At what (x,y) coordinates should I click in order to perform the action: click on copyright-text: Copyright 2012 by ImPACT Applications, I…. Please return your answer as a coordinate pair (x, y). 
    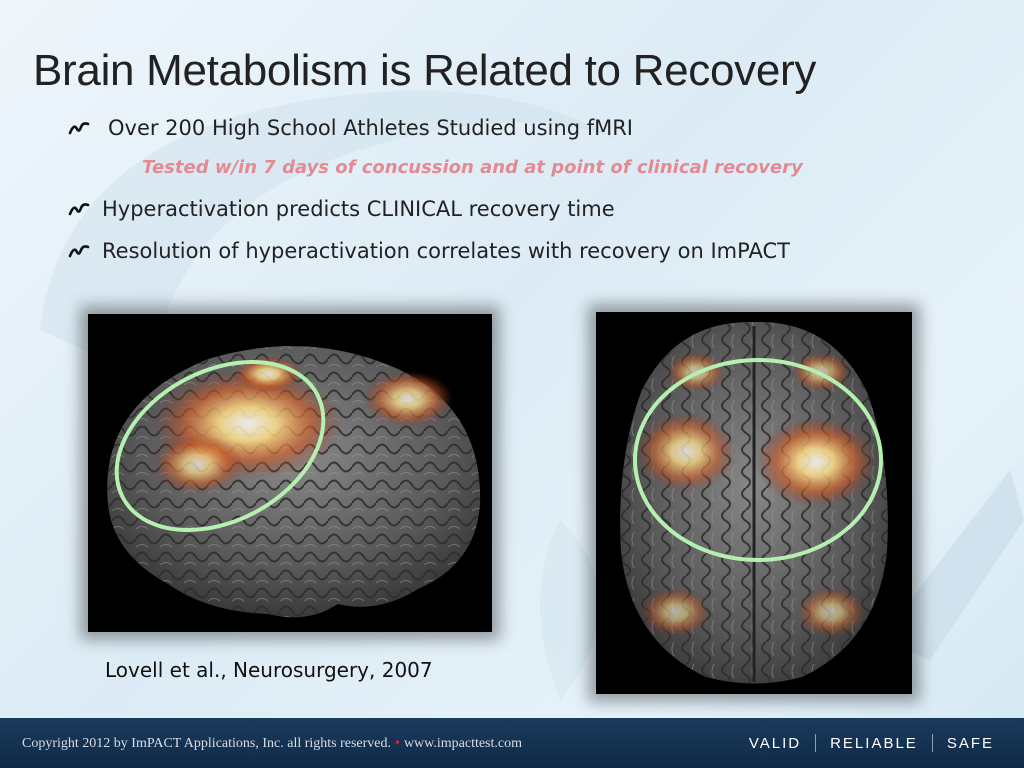
    Looking at the image, I should click on (272, 744).